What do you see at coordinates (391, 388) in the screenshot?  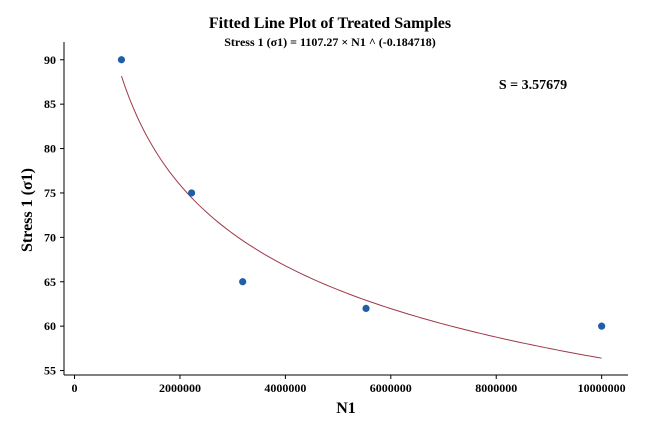 I see `x-tick-label: 6000000` at bounding box center [391, 388].